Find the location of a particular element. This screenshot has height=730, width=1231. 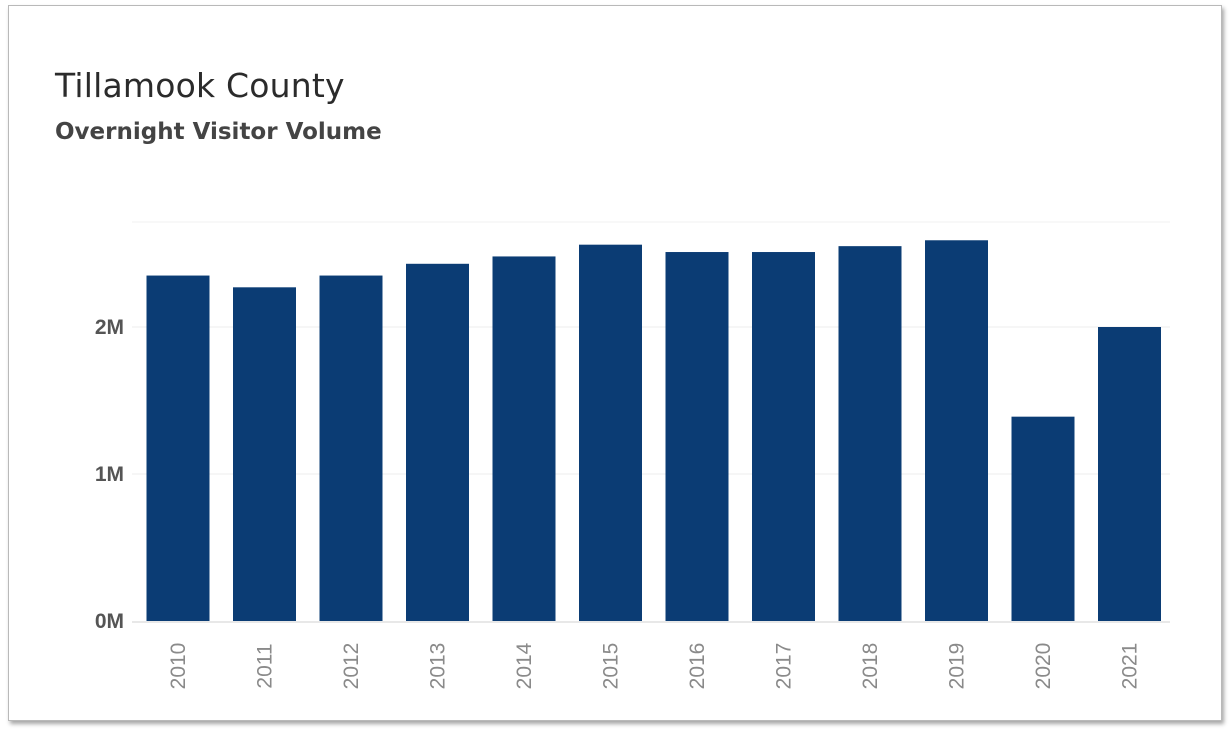

bar-2012 is located at coordinates (351, 448).